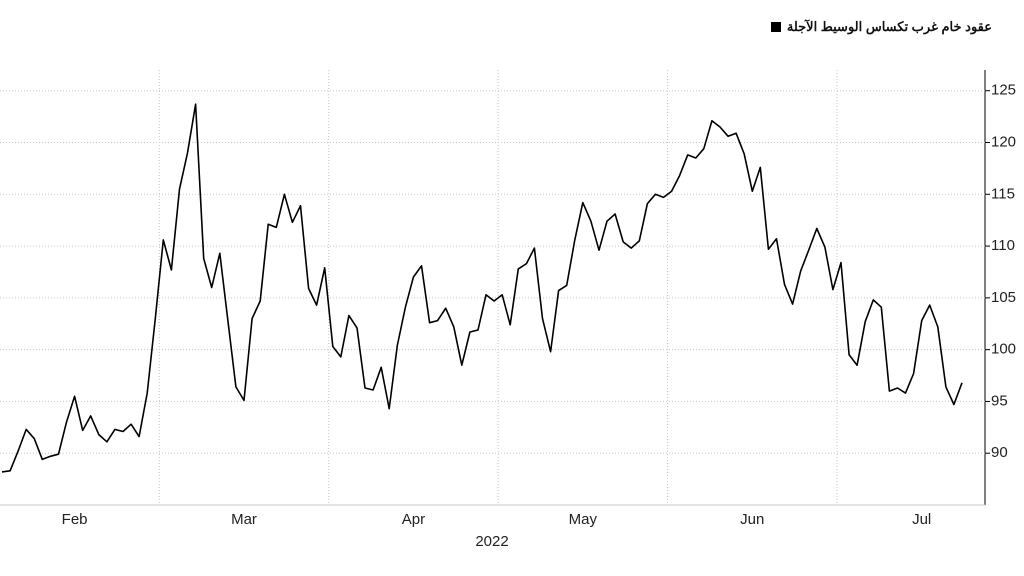 The width and height of the screenshot is (1024, 576). What do you see at coordinates (1003, 193) in the screenshot?
I see `y-tick-label: 115` at bounding box center [1003, 193].